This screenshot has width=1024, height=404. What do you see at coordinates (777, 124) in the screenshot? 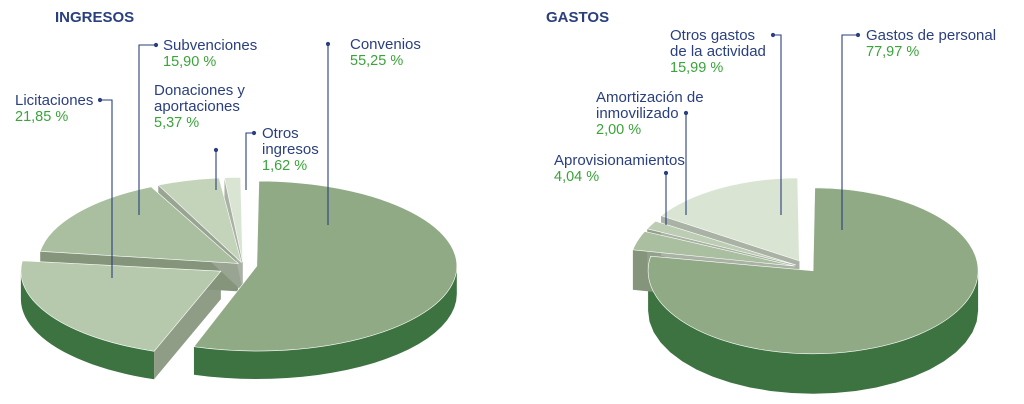
I see `leader-line-otros-gastos-de-la-actividad` at bounding box center [777, 124].